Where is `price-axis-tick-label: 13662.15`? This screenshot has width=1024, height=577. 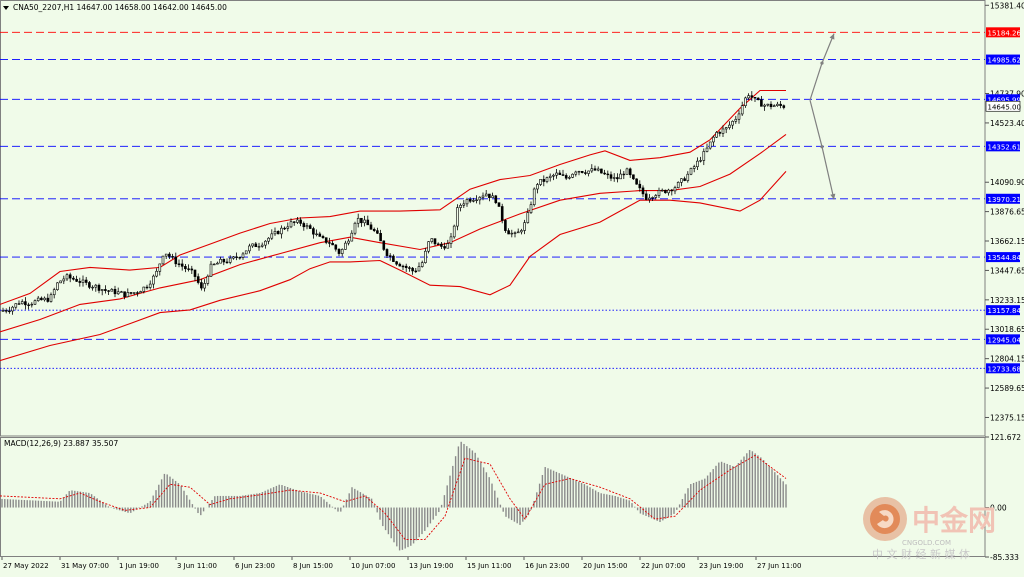 price-axis-tick-label: 13662.15 is located at coordinates (1007, 241).